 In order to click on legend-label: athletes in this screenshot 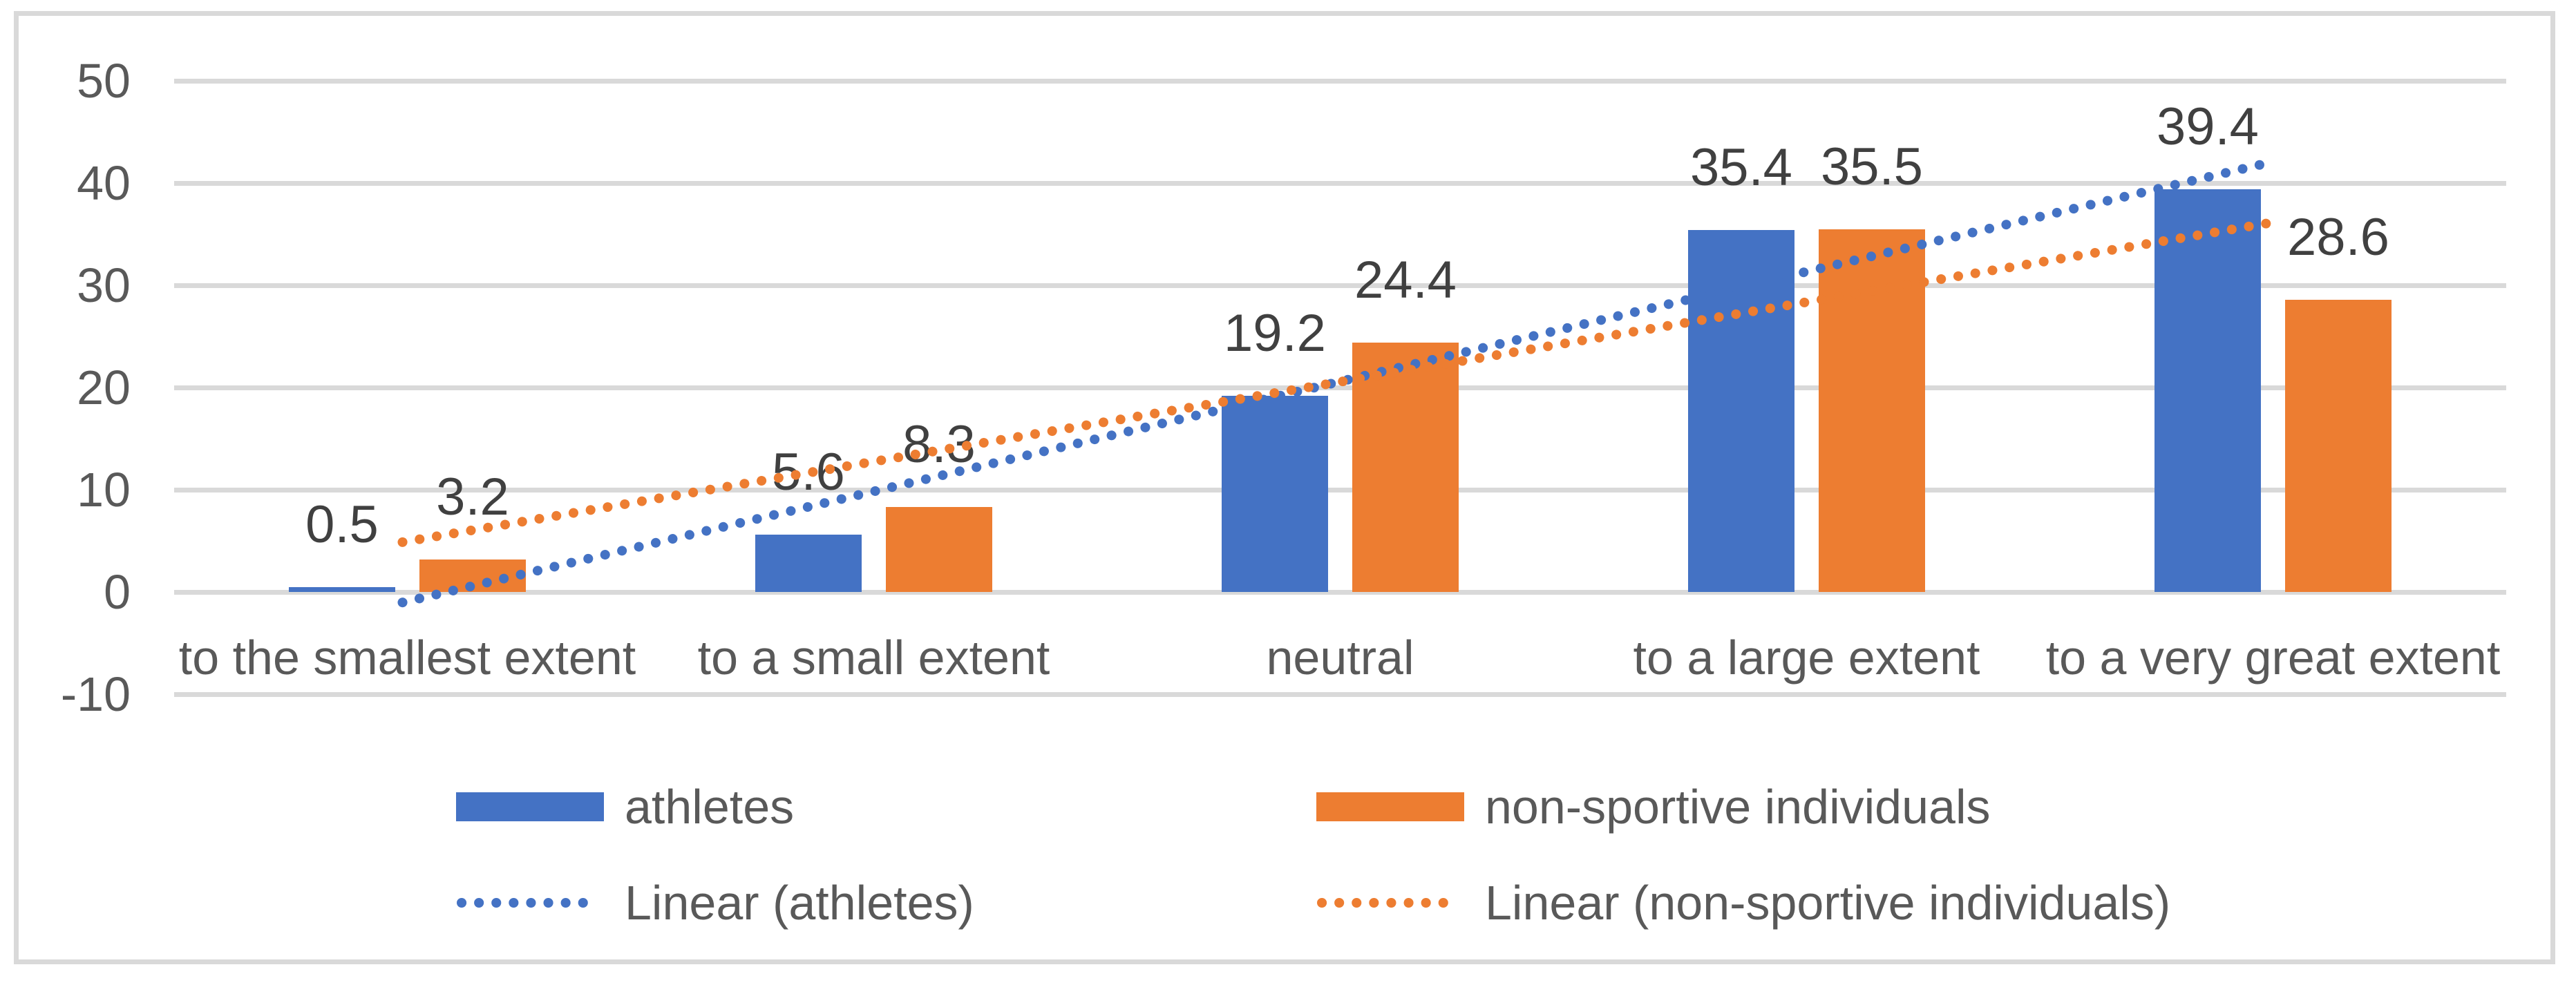, I will do `click(710, 807)`.